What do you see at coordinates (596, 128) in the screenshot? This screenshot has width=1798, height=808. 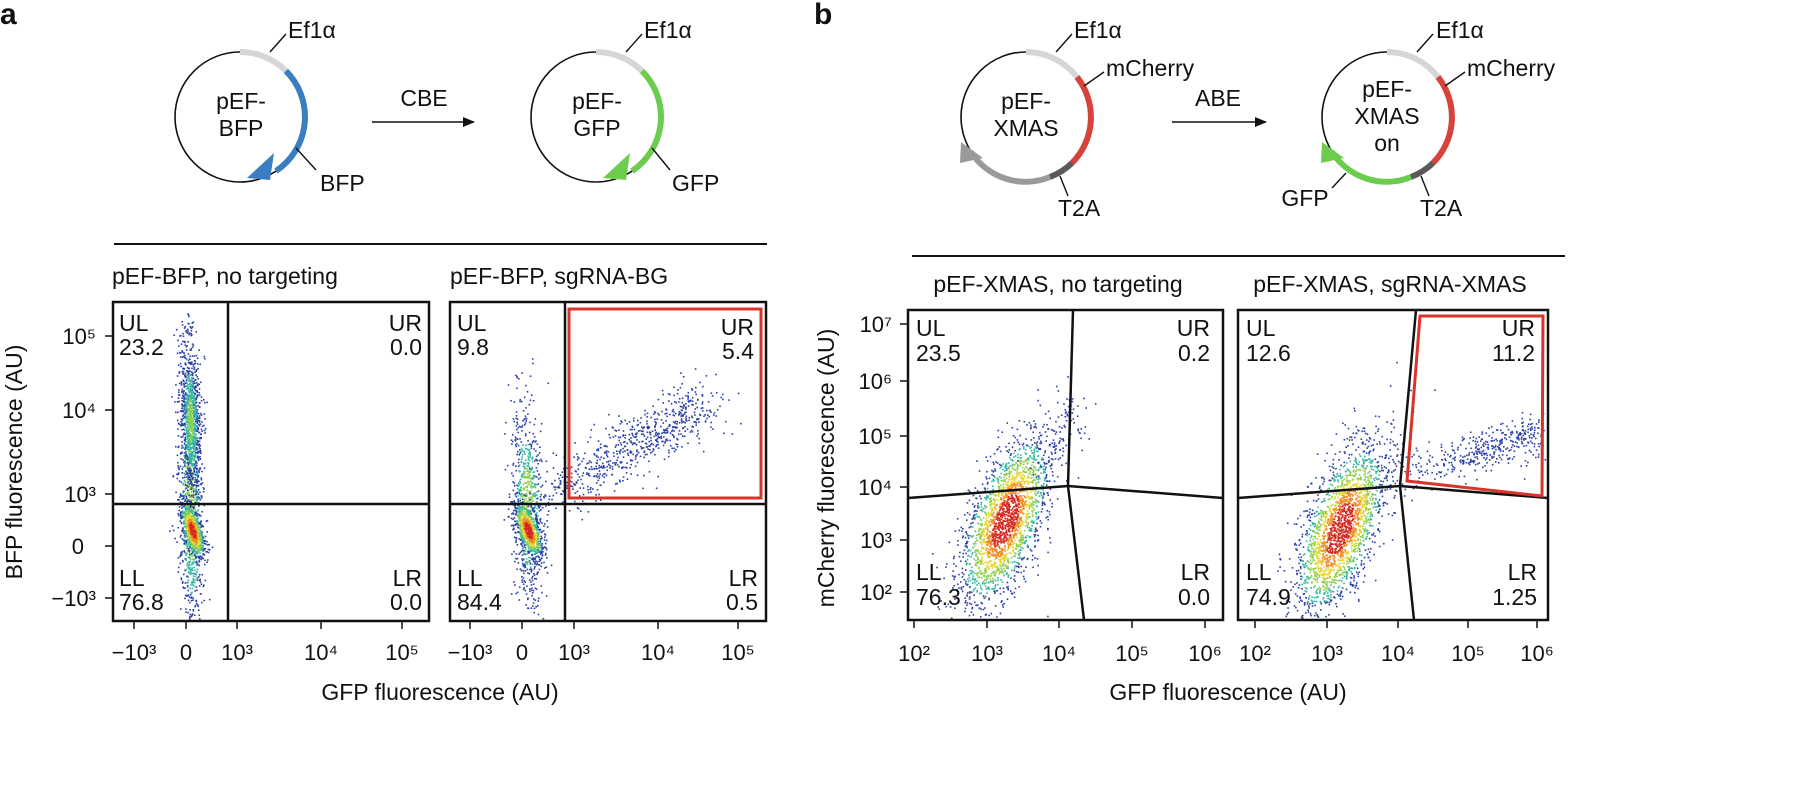 I see `plasmid-name-line2: GFP` at bounding box center [596, 128].